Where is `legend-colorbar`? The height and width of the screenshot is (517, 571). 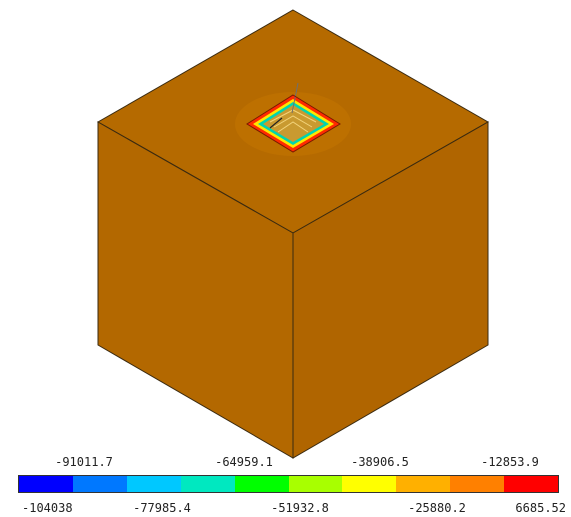
legend-colorbar is located at coordinates (288, 484).